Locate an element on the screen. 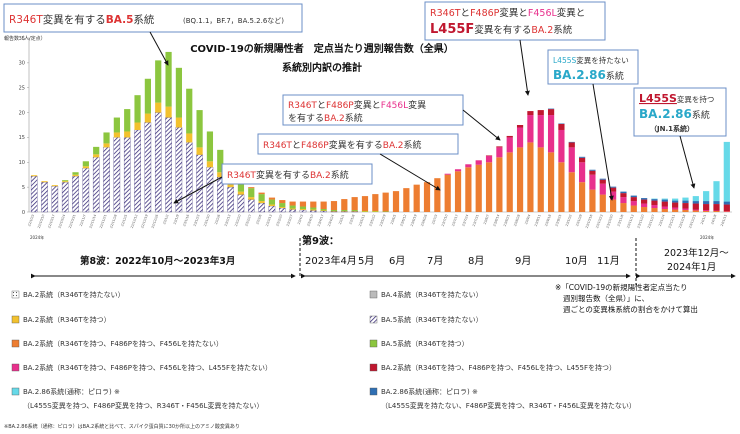  callout-ba286-l455s-absent: L455S変異を持たない BA.2.86系統 is located at coordinates (593, 67).